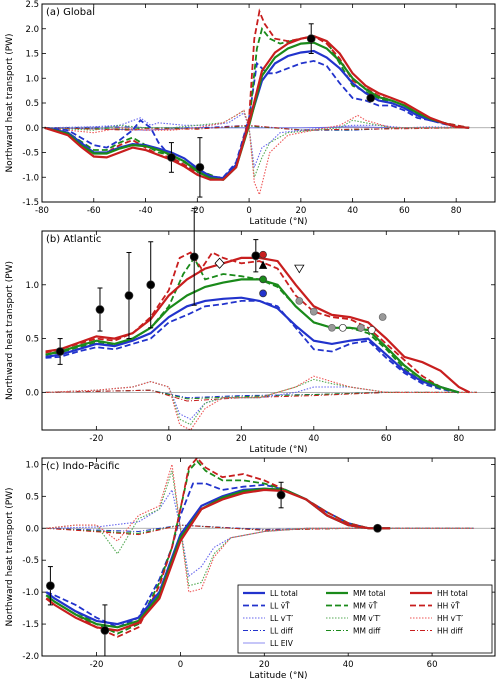 This screenshot has width=500, height=686. I want to click on legend-entry-ll-v-t: LL v′T′, so click(268, 618).